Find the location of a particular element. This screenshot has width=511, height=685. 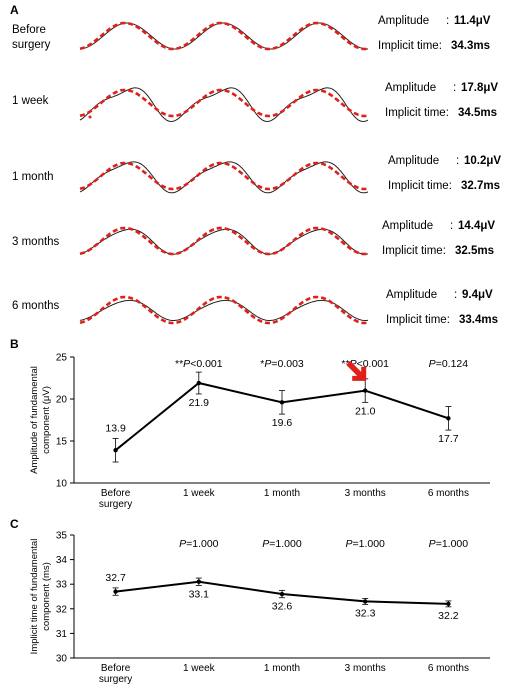

p-value-label: *P=0.003 is located at coordinates (282, 364).